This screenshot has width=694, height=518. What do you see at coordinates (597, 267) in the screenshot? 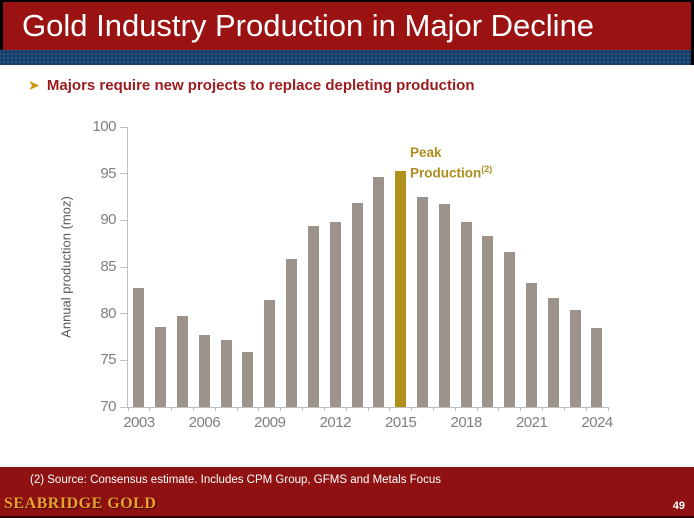
I see `bar-slot-2024` at bounding box center [597, 267].